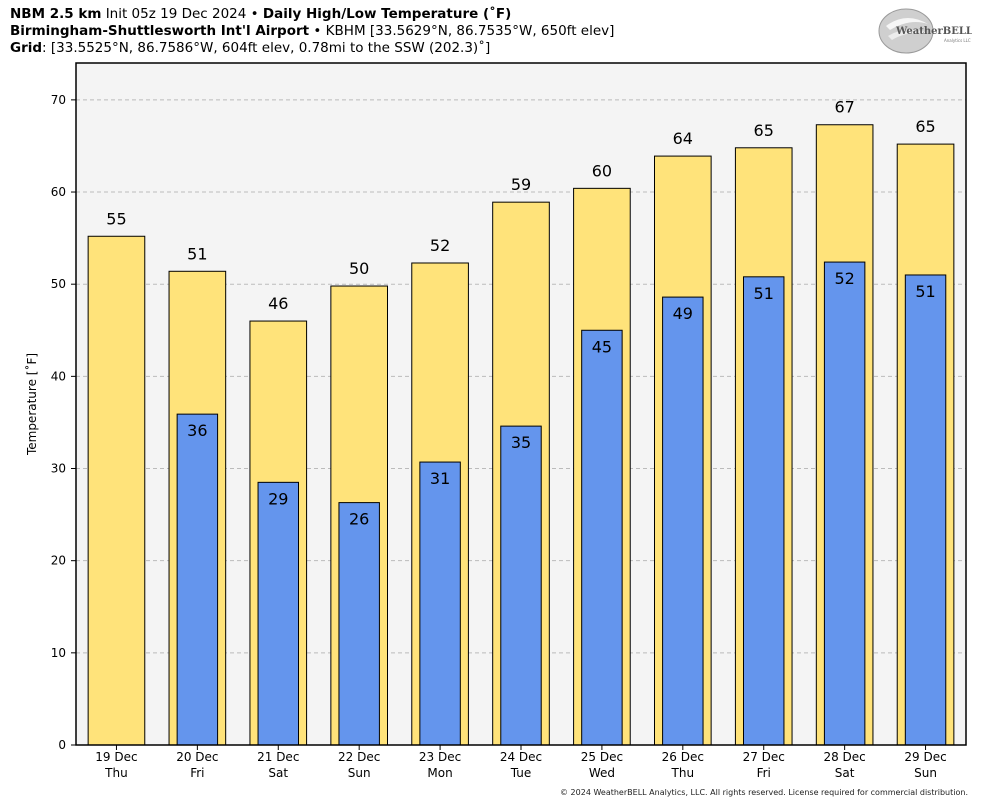 The width and height of the screenshot is (984, 808). I want to click on x-tick-label-date: 29 Dec, so click(925, 757).